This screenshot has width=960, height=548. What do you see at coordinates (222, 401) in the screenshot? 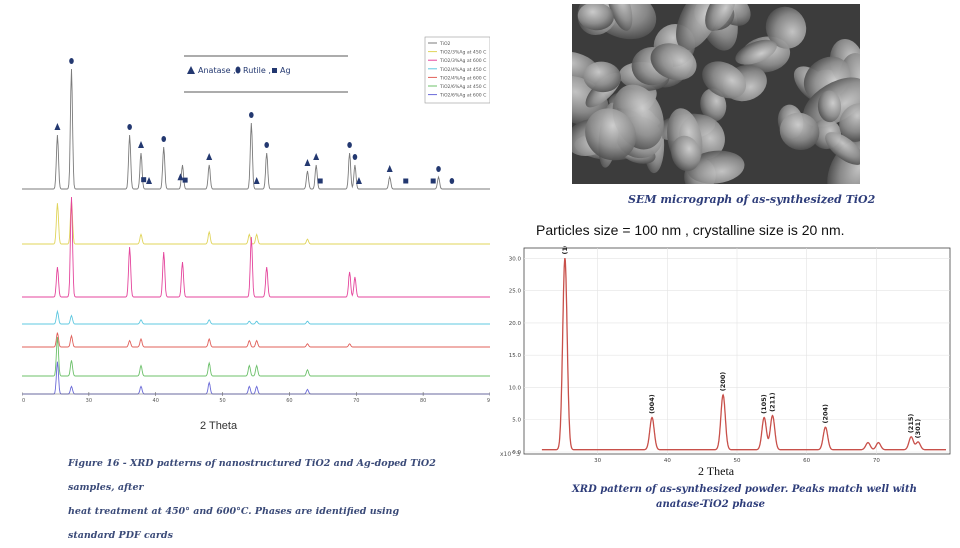
I see `left-x-tick-label: 50` at bounding box center [222, 401].